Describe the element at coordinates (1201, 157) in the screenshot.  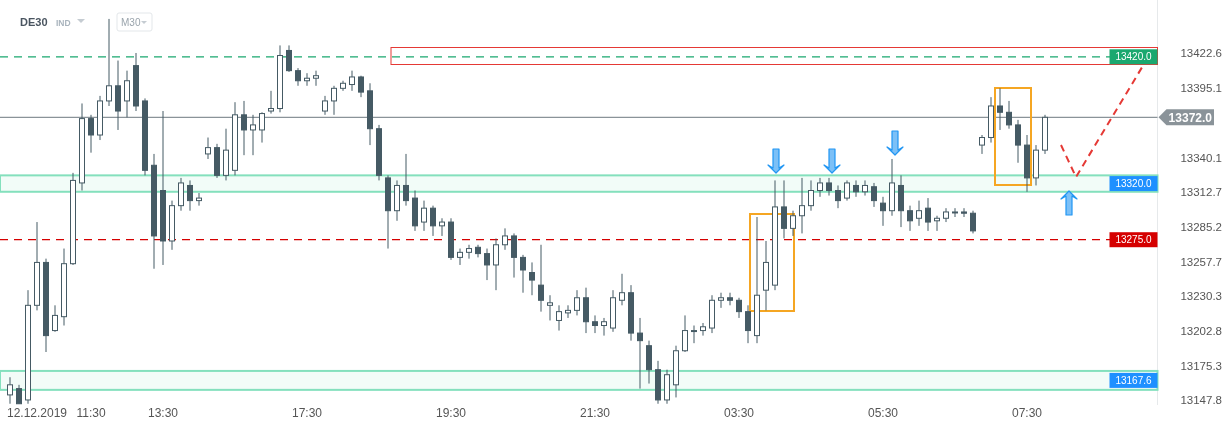
I see `y-tick-label: 13340.1` at that location.